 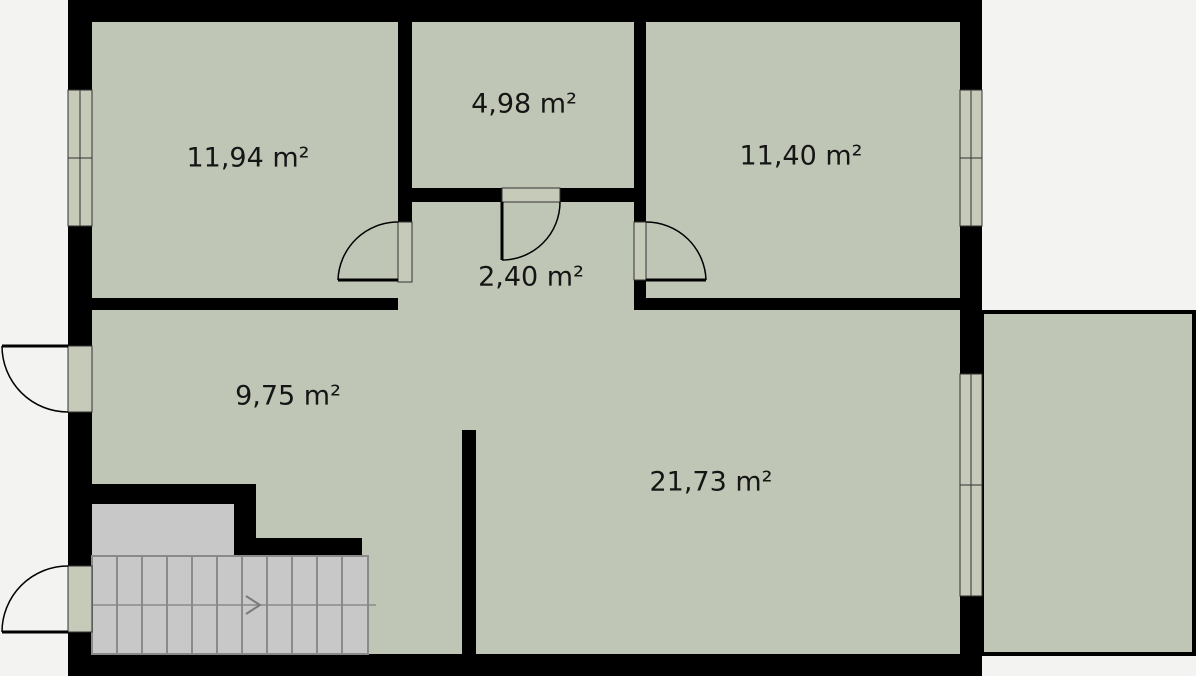 What do you see at coordinates (1088, 483) in the screenshot?
I see `terrace` at bounding box center [1088, 483].